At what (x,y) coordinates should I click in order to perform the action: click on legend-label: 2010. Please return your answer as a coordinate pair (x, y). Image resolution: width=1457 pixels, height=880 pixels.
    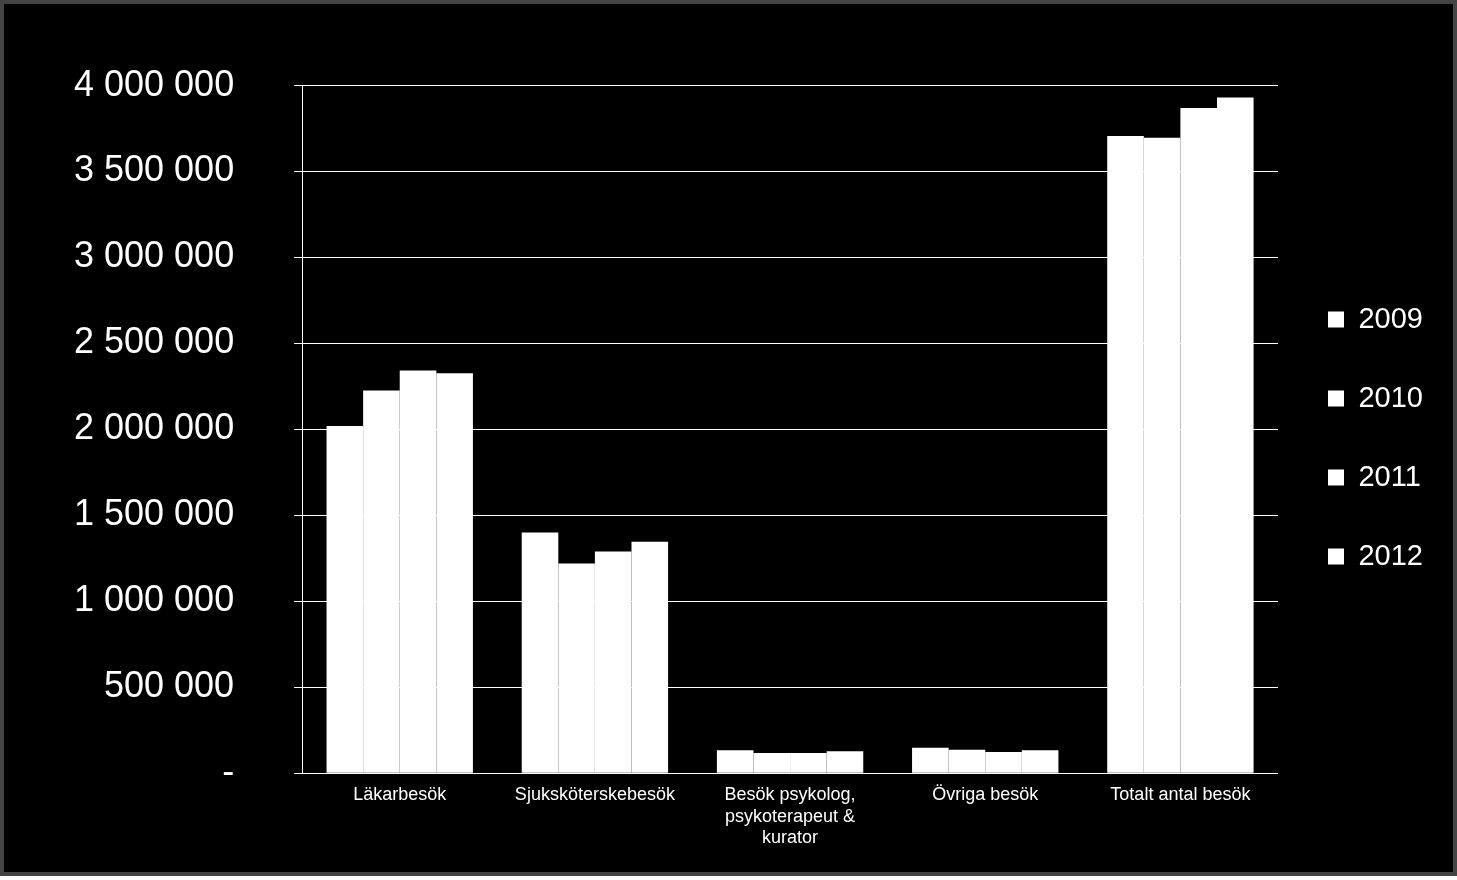
    Looking at the image, I should click on (1390, 396).